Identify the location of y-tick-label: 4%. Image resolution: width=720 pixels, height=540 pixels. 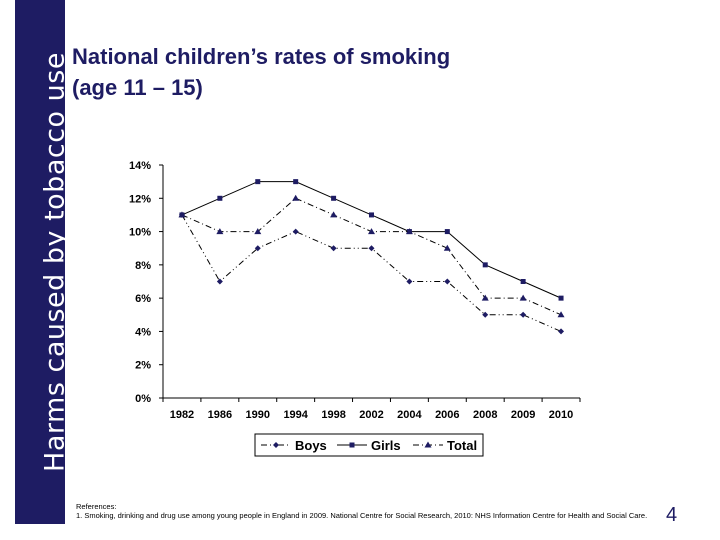
(143, 332).